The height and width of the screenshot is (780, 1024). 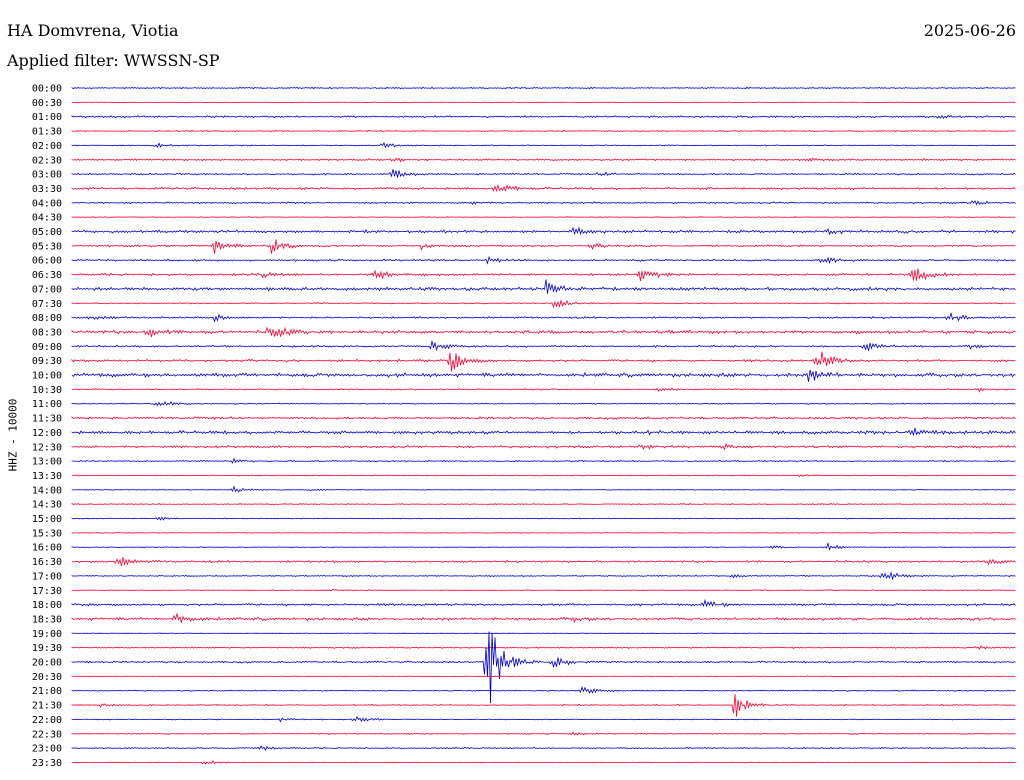 What do you see at coordinates (47, 332) in the screenshot?
I see `time-label: 08:30` at bounding box center [47, 332].